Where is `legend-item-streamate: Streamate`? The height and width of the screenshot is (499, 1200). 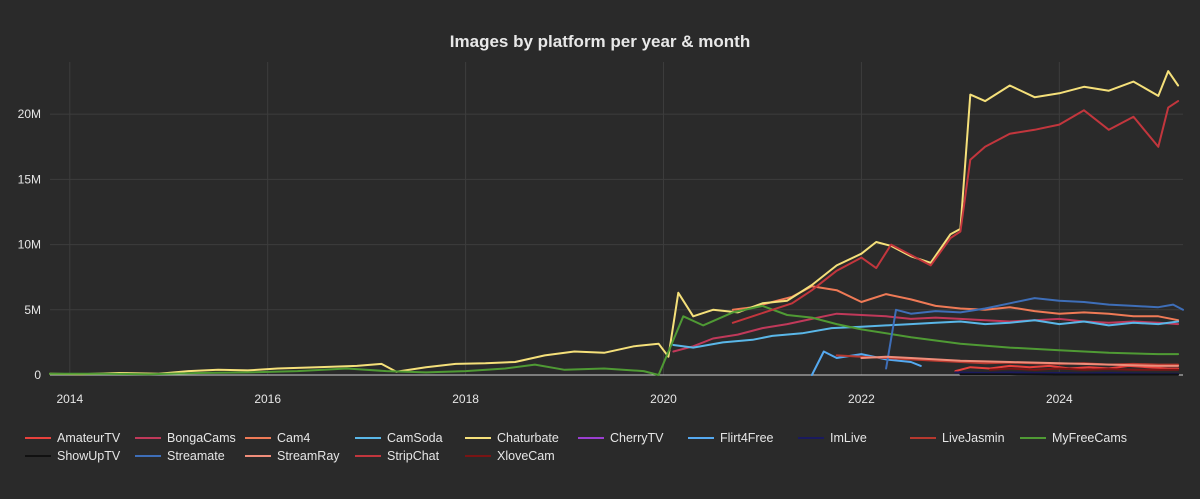
legend-item-streamate: Streamate is located at coordinates (180, 456).